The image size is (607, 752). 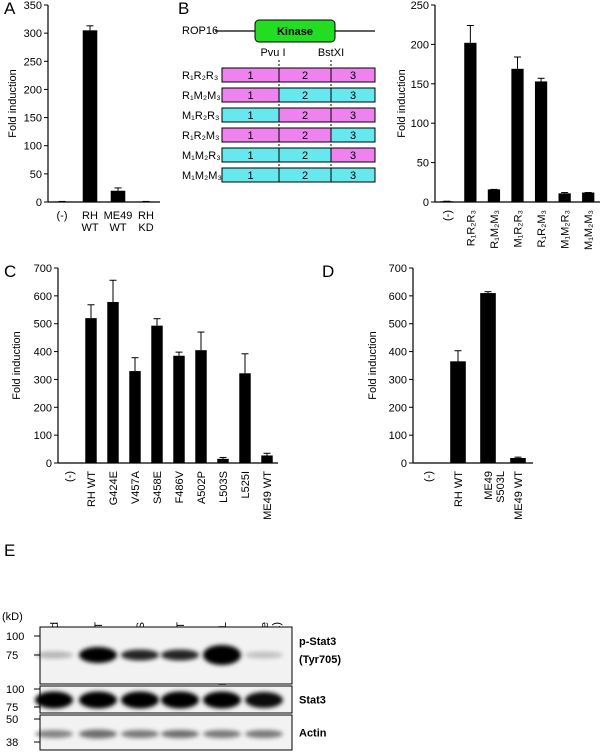 What do you see at coordinates (317, 642) in the screenshot?
I see `row-label: p-Stat3` at bounding box center [317, 642].